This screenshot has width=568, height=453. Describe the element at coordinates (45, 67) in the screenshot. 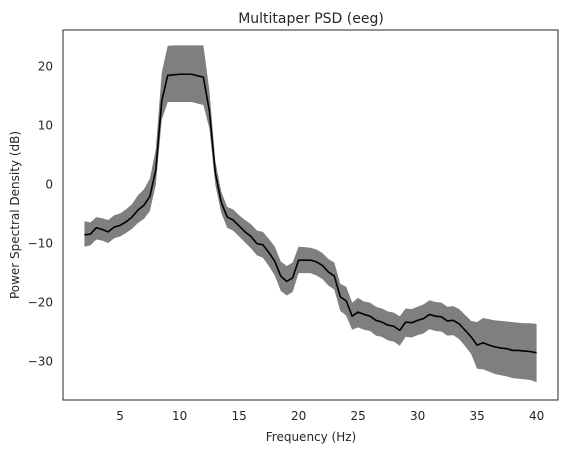

I see `y-tick-label: 20` at that location.